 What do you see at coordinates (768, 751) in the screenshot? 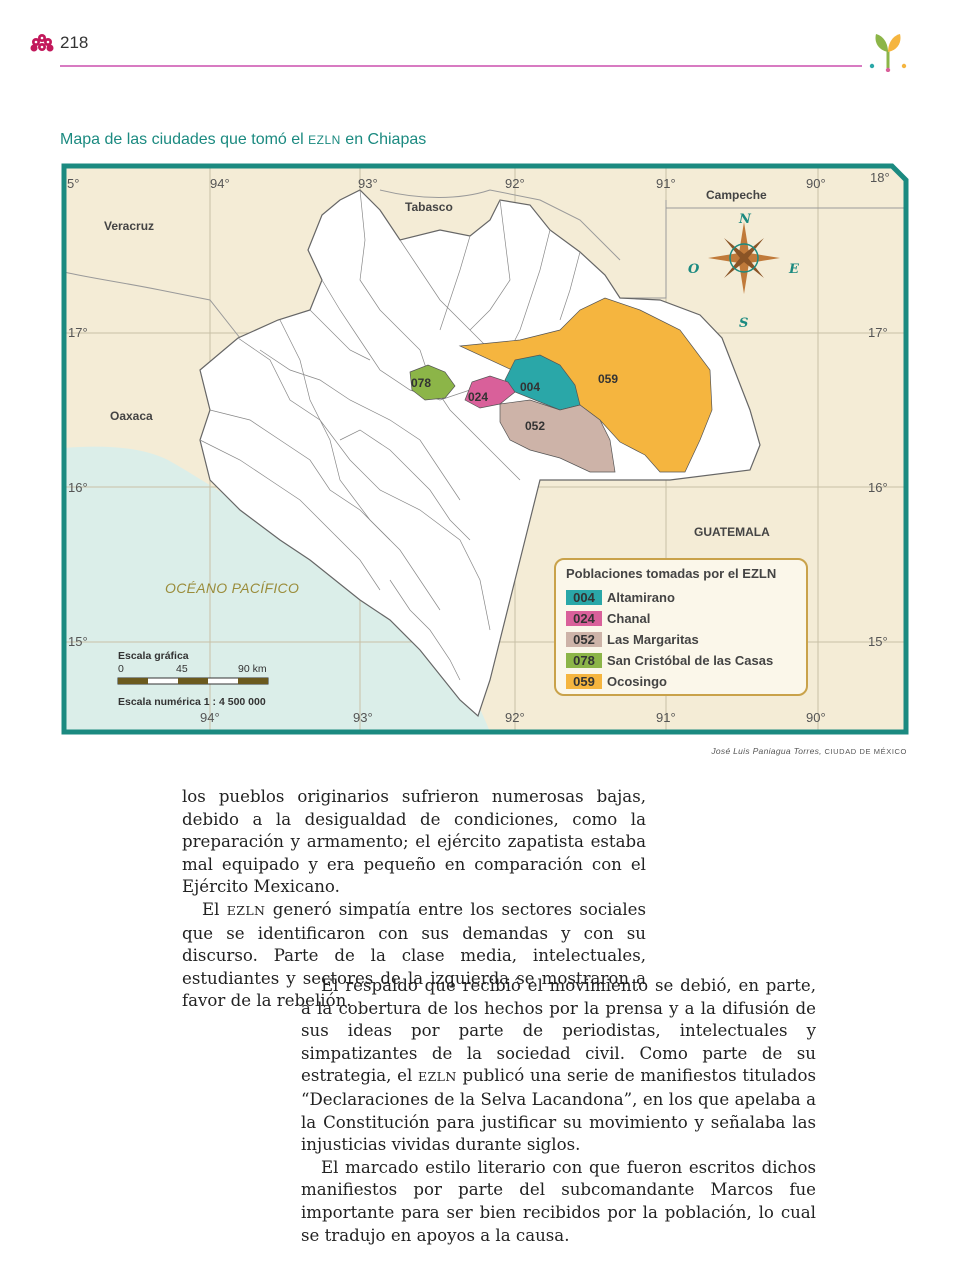
I see `credit-name: José Luis Paniagua Torres,` at bounding box center [768, 751].